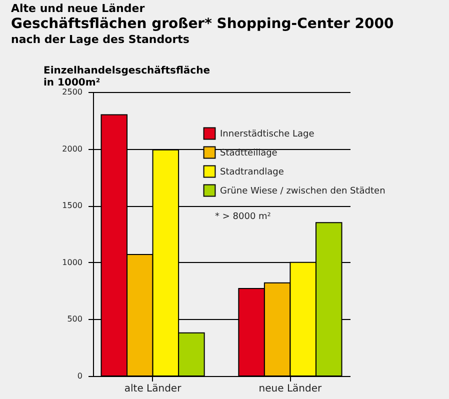 The width and height of the screenshot is (449, 399). What do you see at coordinates (153, 389) in the screenshot?
I see `x-tick-label: alte Länder` at bounding box center [153, 389].